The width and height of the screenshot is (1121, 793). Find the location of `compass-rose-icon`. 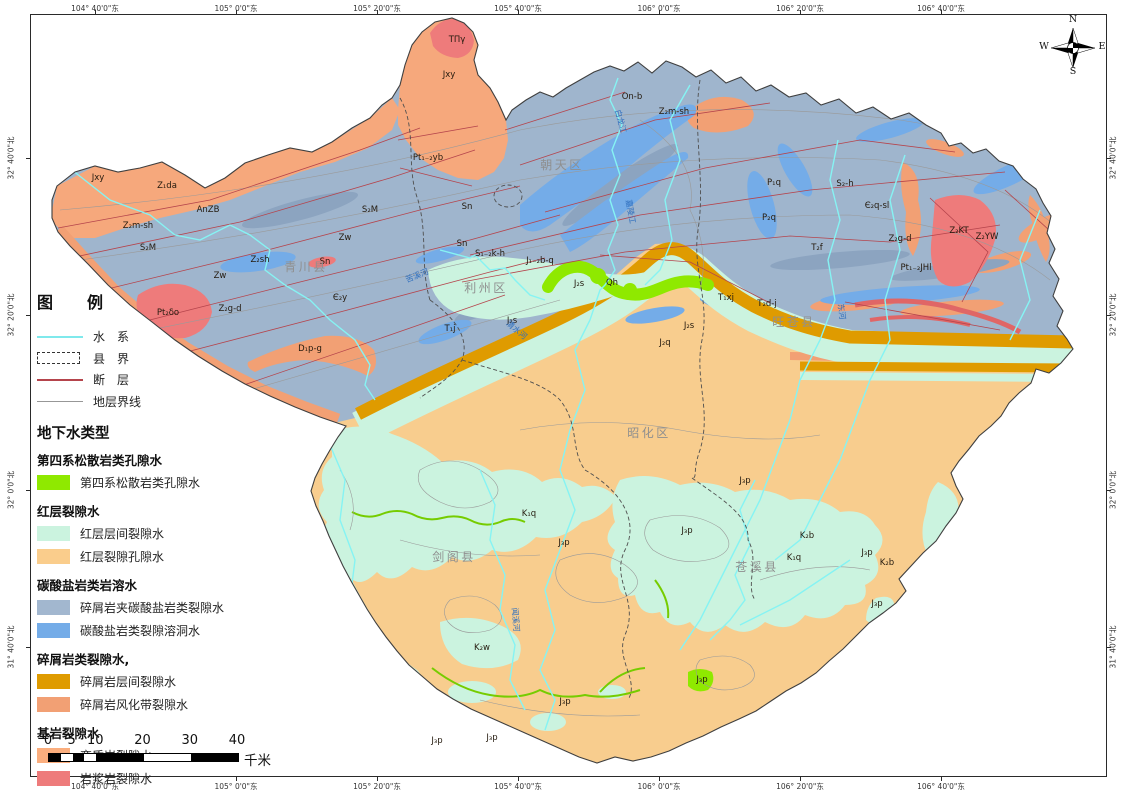

compass-rose-icon is located at coordinates (1073, 48).